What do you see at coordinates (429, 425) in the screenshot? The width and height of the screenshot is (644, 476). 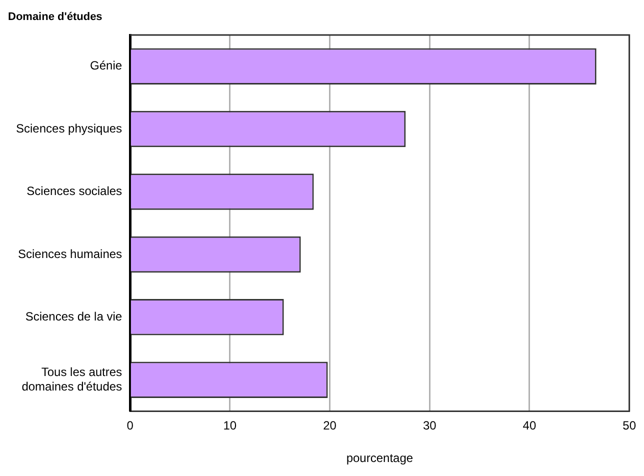 I see `x-tick-label: 30` at bounding box center [429, 425].